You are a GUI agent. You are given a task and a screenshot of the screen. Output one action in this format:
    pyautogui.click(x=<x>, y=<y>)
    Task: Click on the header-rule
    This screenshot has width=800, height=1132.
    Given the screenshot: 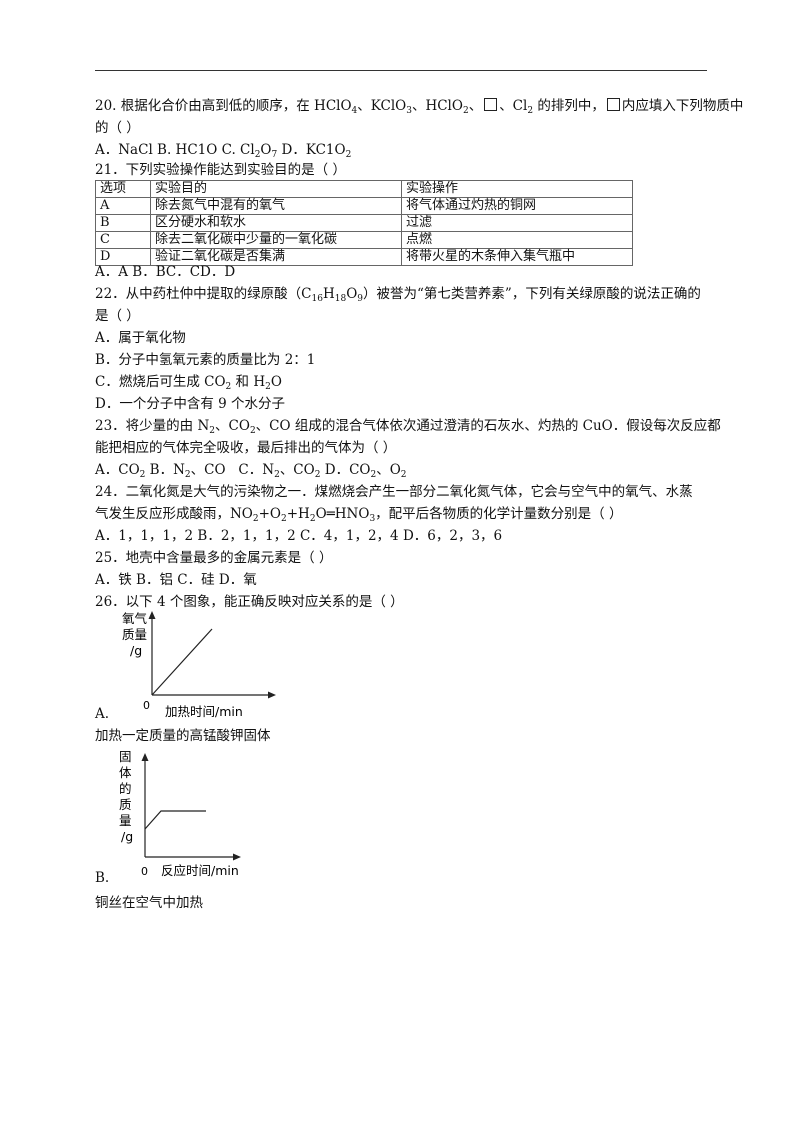 What is the action you would take?
    pyautogui.click(x=401, y=70)
    